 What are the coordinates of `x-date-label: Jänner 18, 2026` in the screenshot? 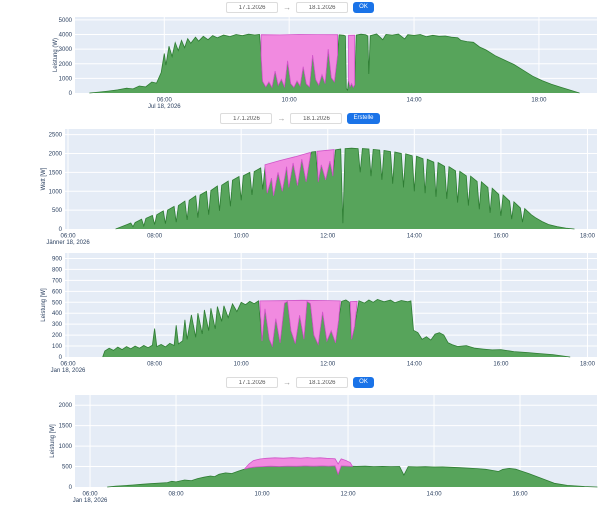 It's located at (68, 242).